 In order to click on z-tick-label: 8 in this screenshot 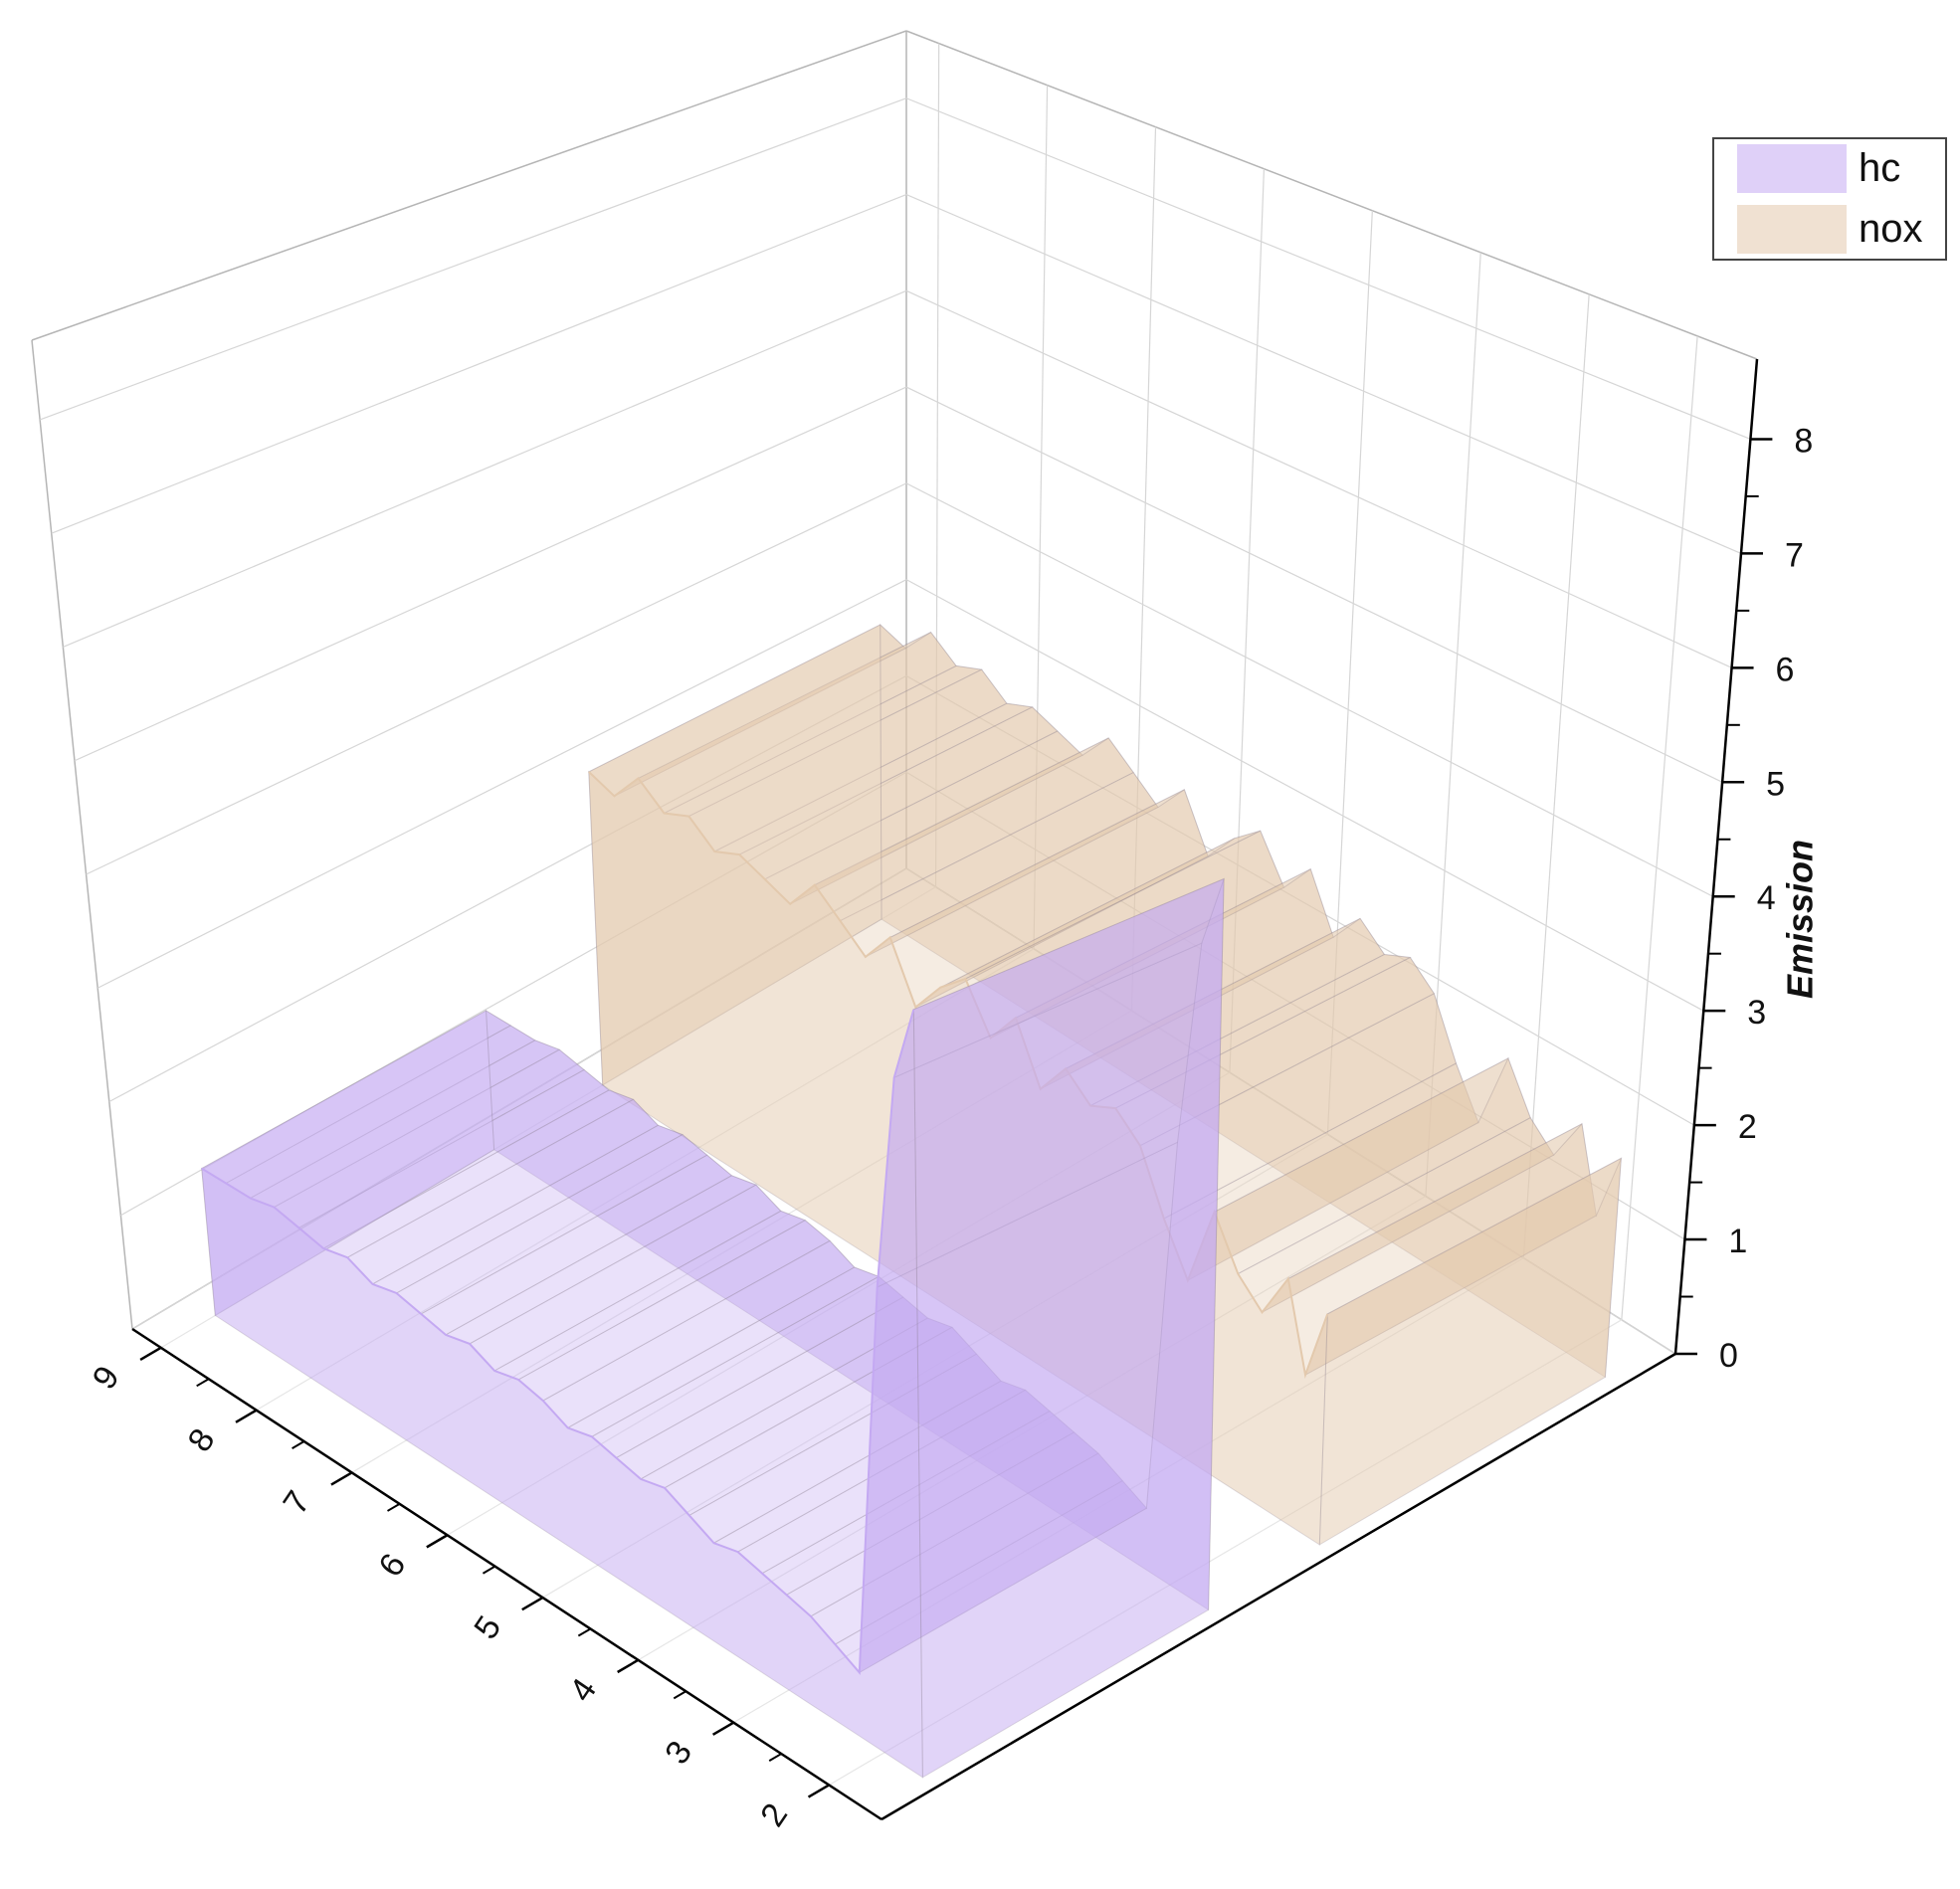, I will do `click(1803, 441)`.